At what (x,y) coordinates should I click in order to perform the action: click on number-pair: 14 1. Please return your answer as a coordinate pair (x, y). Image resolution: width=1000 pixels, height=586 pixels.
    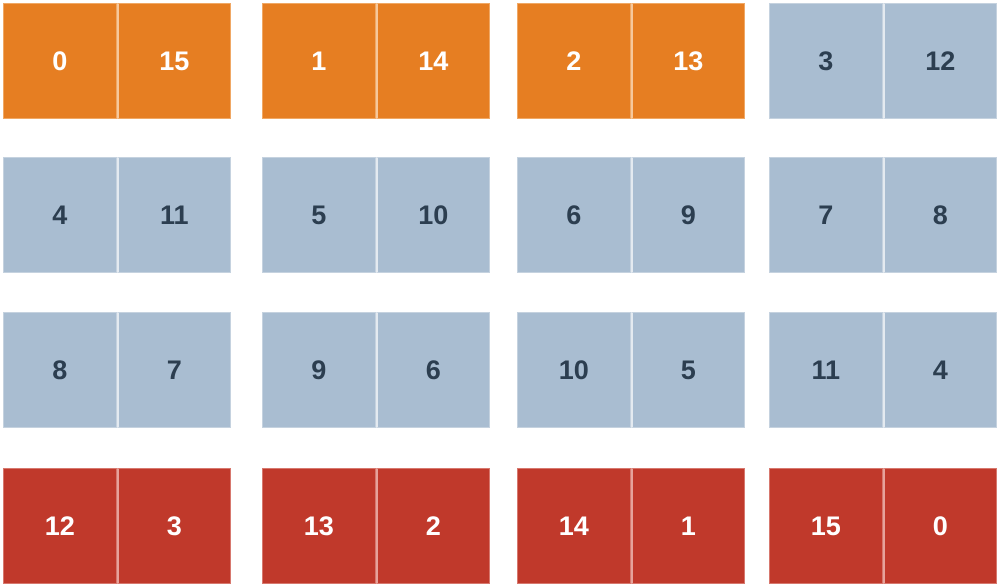
    Looking at the image, I should click on (631, 526).